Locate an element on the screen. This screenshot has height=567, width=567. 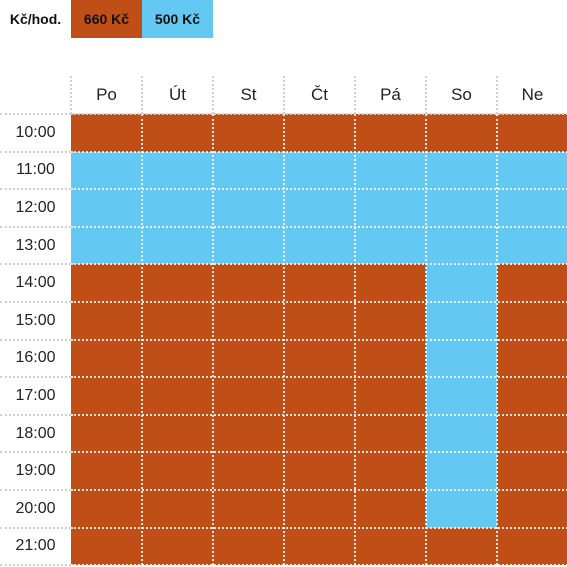
time-label: 17:00 is located at coordinates (35, 395).